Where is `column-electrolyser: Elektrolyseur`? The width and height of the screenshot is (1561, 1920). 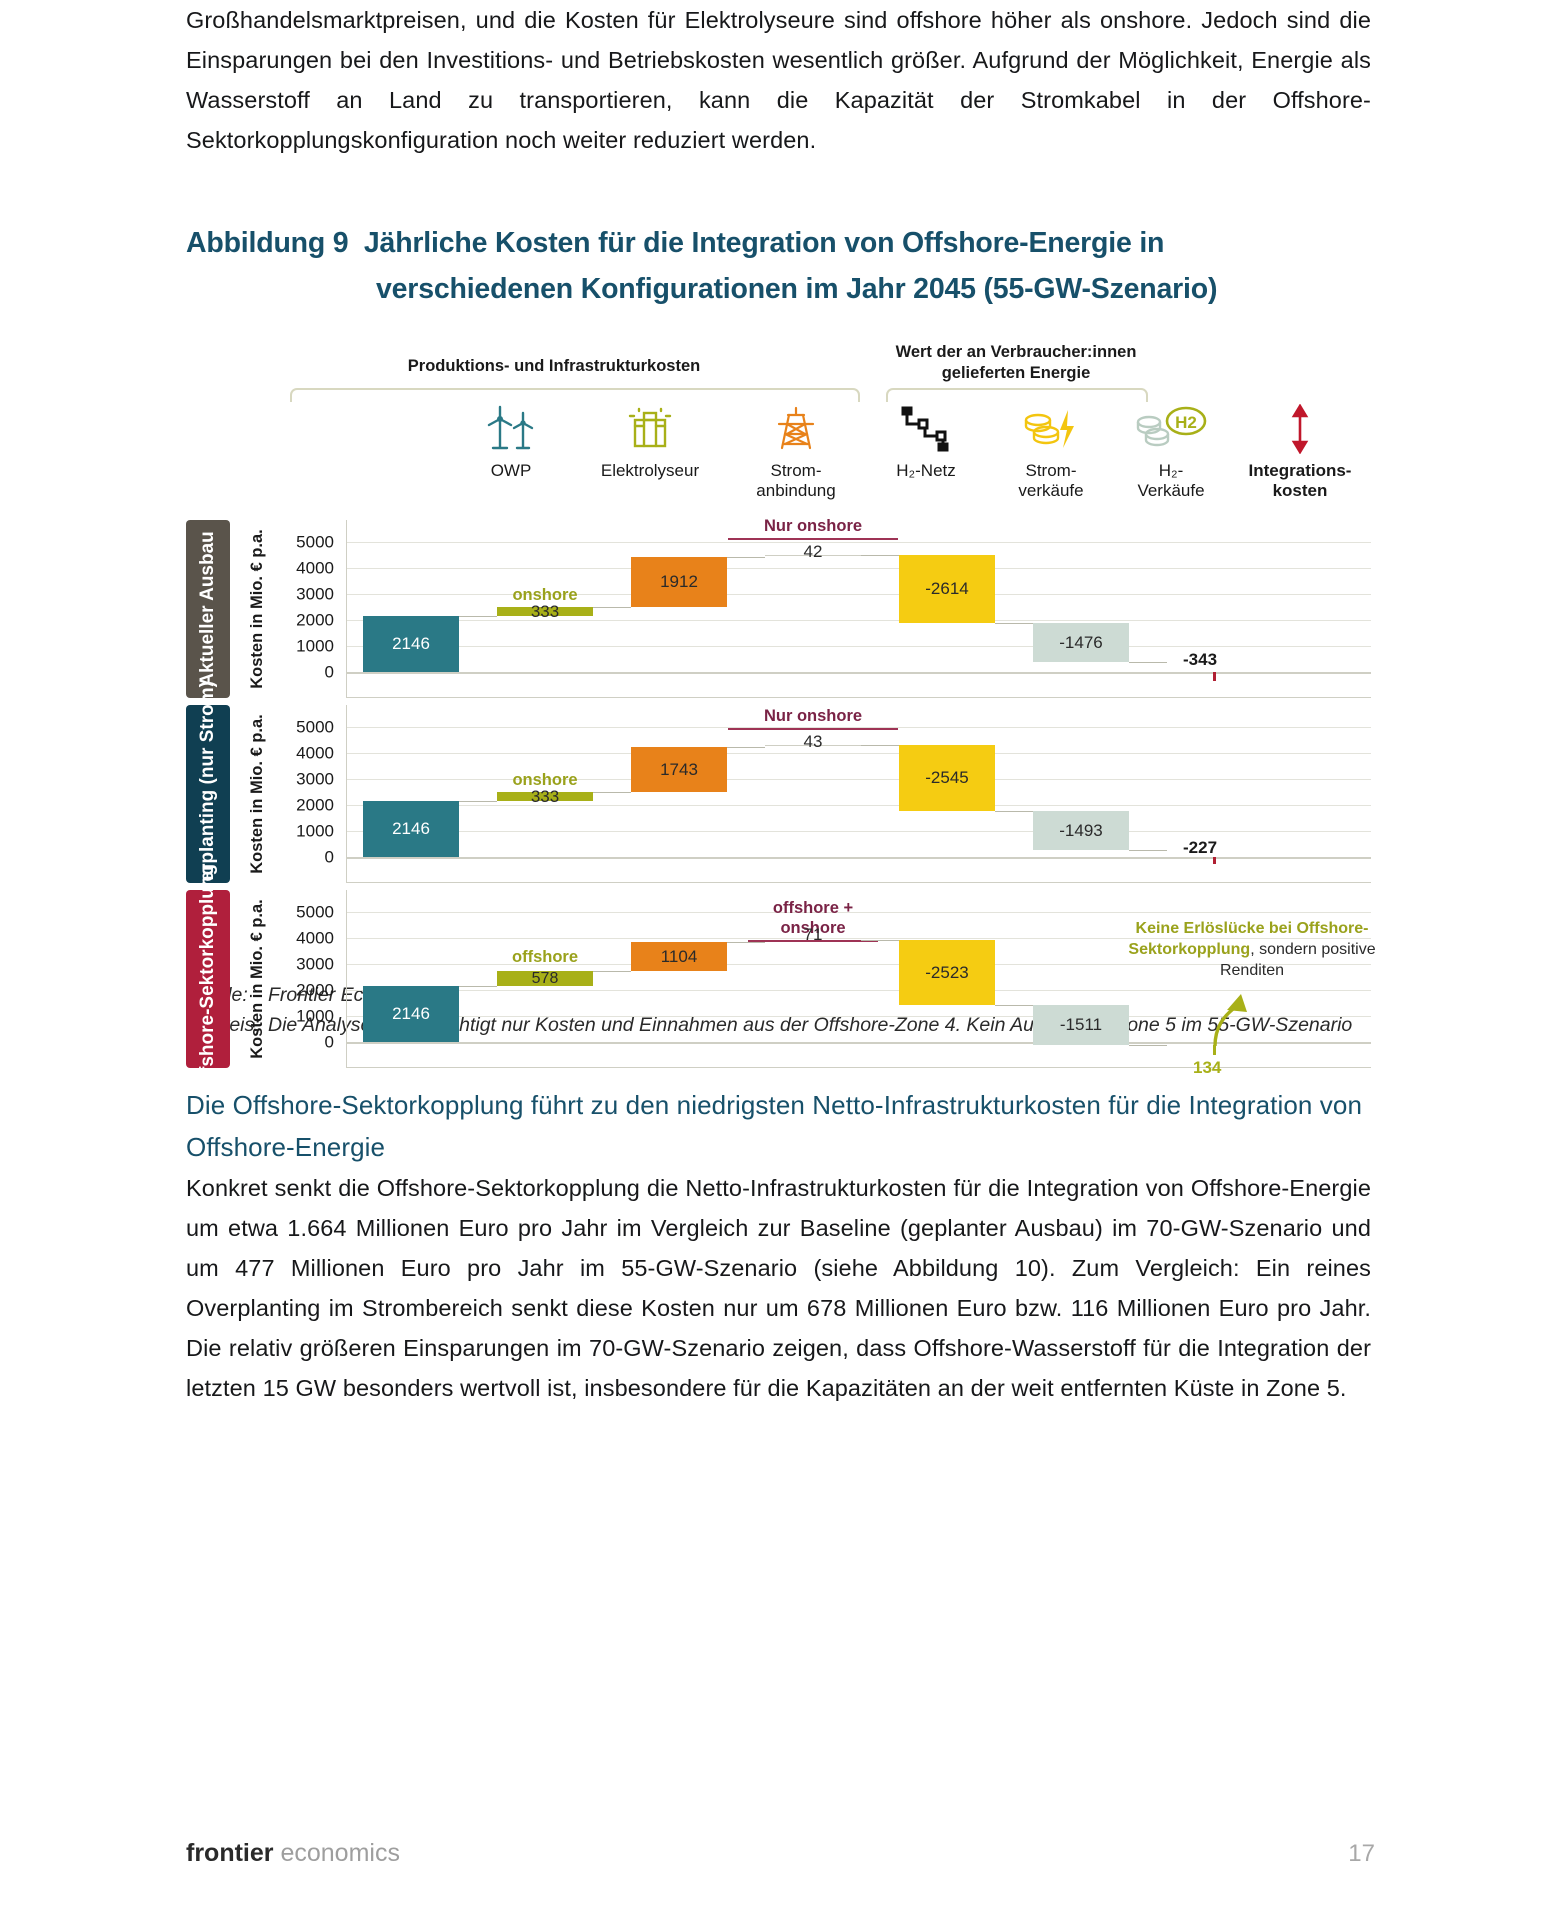
column-electrolyser: Elektrolyseur is located at coordinates (650, 442).